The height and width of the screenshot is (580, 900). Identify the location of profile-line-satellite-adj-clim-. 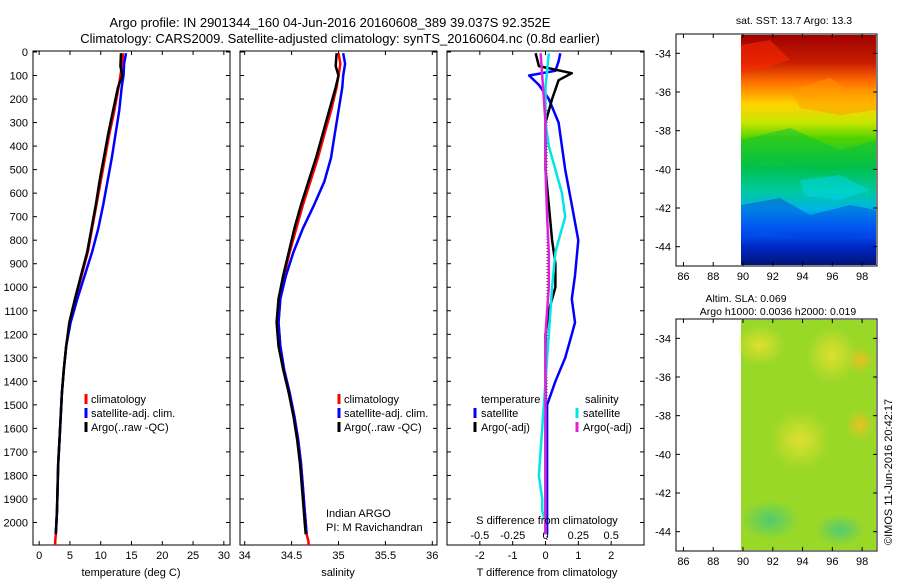
(312, 293).